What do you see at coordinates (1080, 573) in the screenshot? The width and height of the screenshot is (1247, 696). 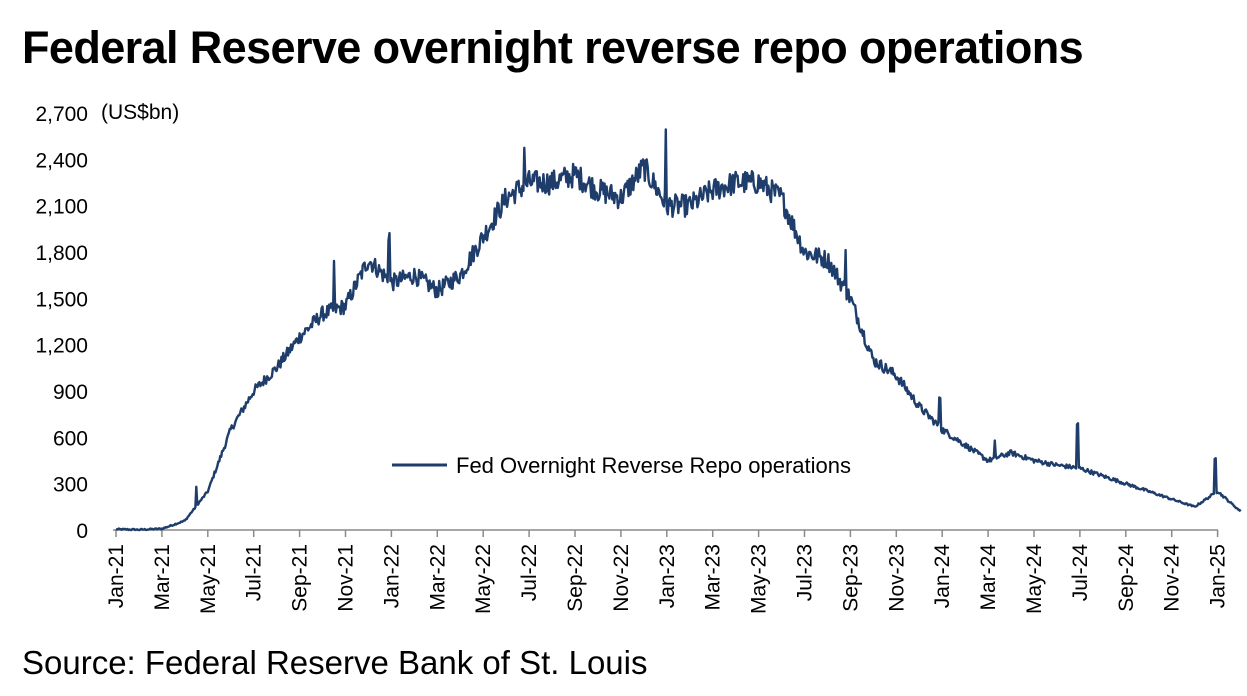 I see `x-tick-label: Jul-24` at bounding box center [1080, 573].